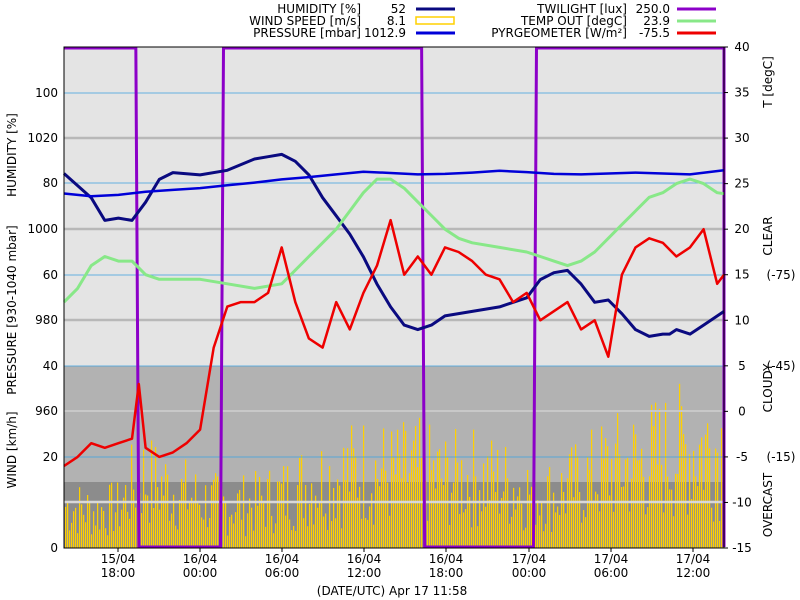 This screenshot has height=600, width=800. I want to click on x-tick-date: 16/04, so click(364, 559).